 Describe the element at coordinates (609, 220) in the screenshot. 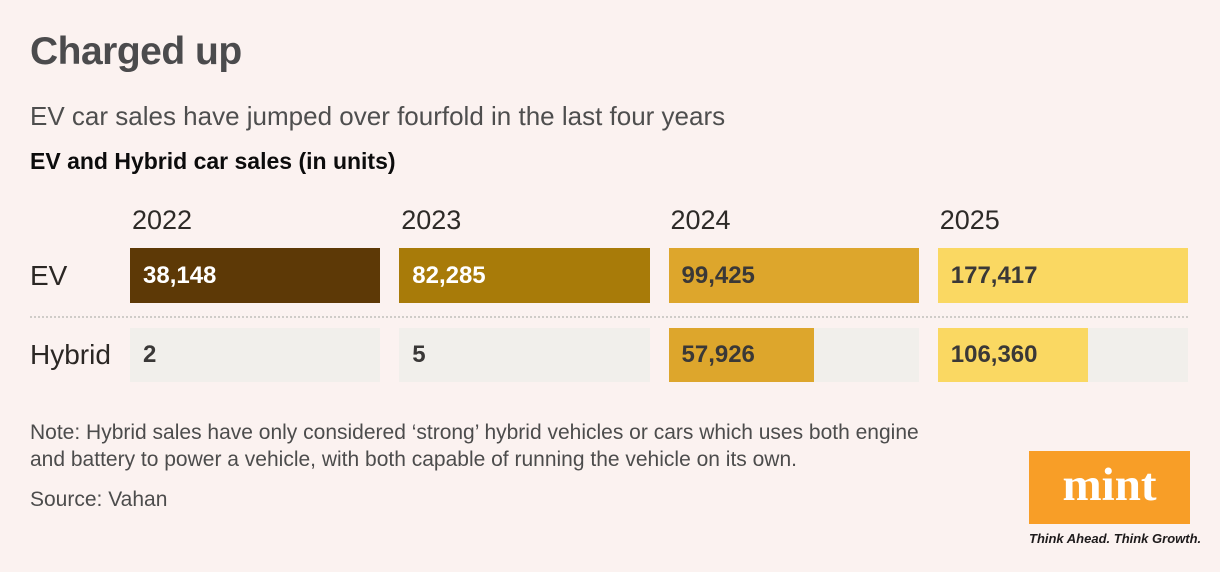

I see `year-axis: 2022 2023 2024 2025` at that location.